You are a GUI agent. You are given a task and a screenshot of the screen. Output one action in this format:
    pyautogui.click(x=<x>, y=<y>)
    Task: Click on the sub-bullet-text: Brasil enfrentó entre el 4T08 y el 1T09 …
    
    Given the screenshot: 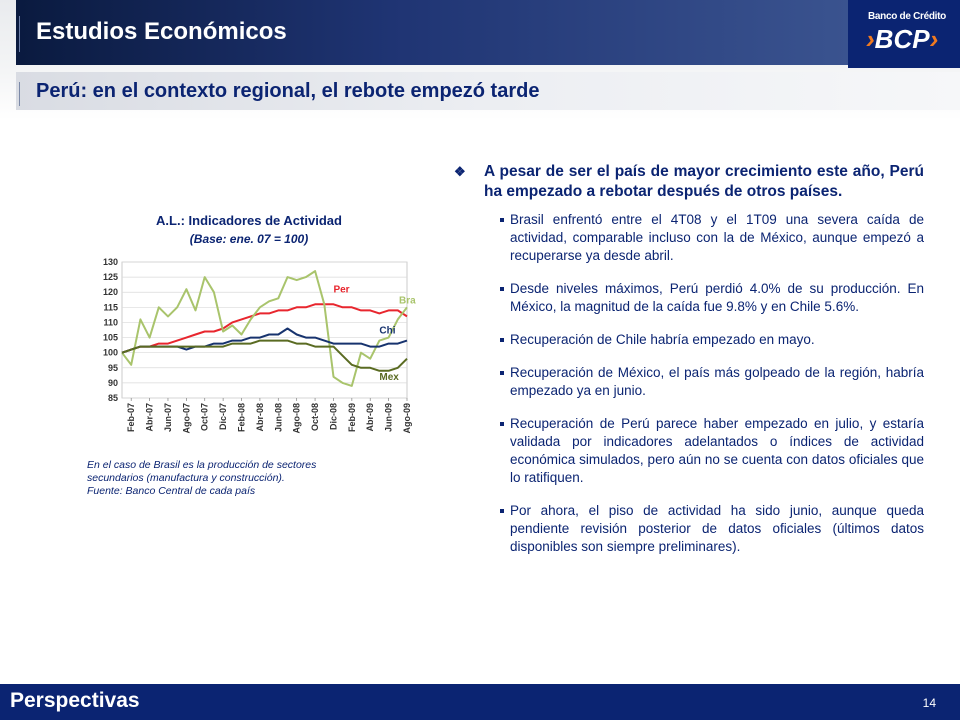 What is the action you would take?
    pyautogui.click(x=717, y=237)
    